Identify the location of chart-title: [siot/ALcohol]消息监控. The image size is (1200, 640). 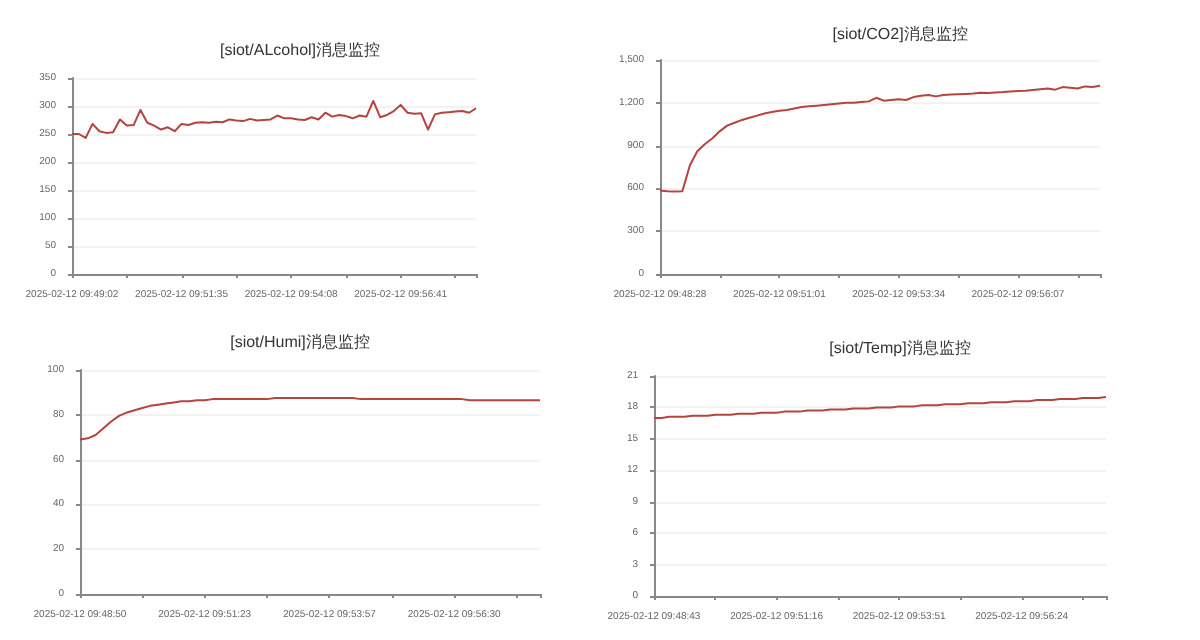
(300, 50).